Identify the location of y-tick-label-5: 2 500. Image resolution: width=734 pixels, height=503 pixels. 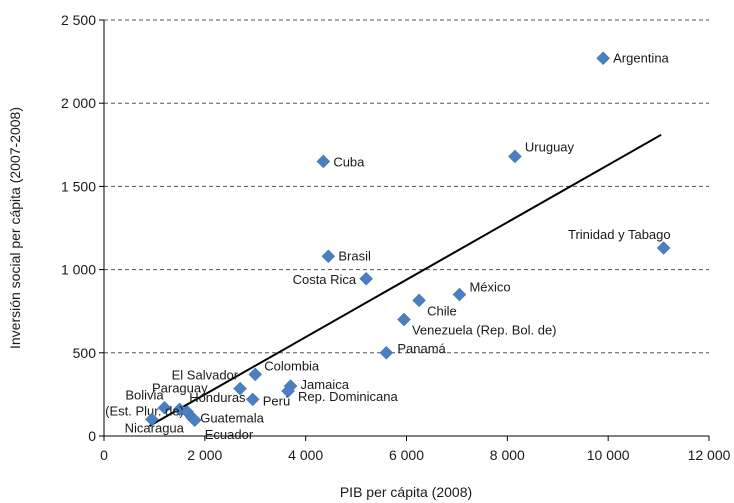
(78, 20).